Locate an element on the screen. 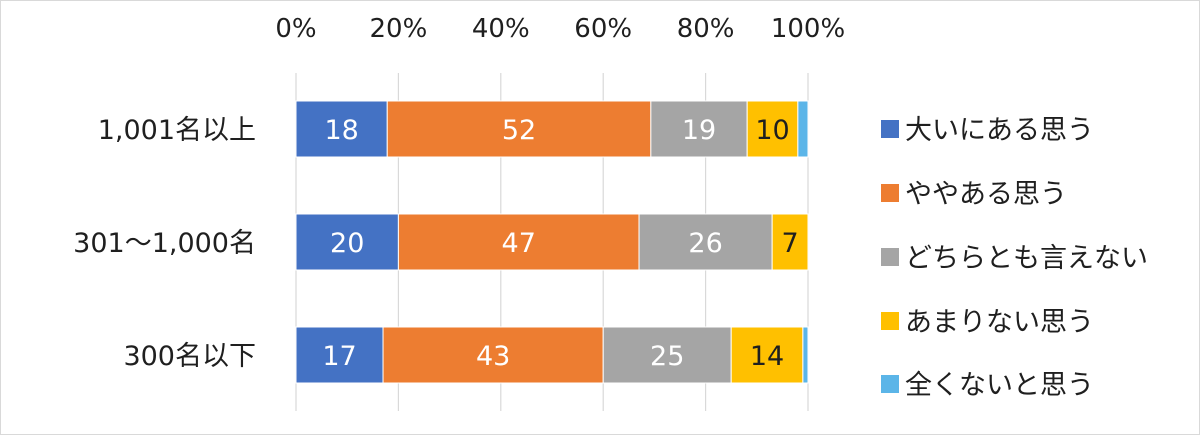  x-tick-label: 0% is located at coordinates (295, 29).